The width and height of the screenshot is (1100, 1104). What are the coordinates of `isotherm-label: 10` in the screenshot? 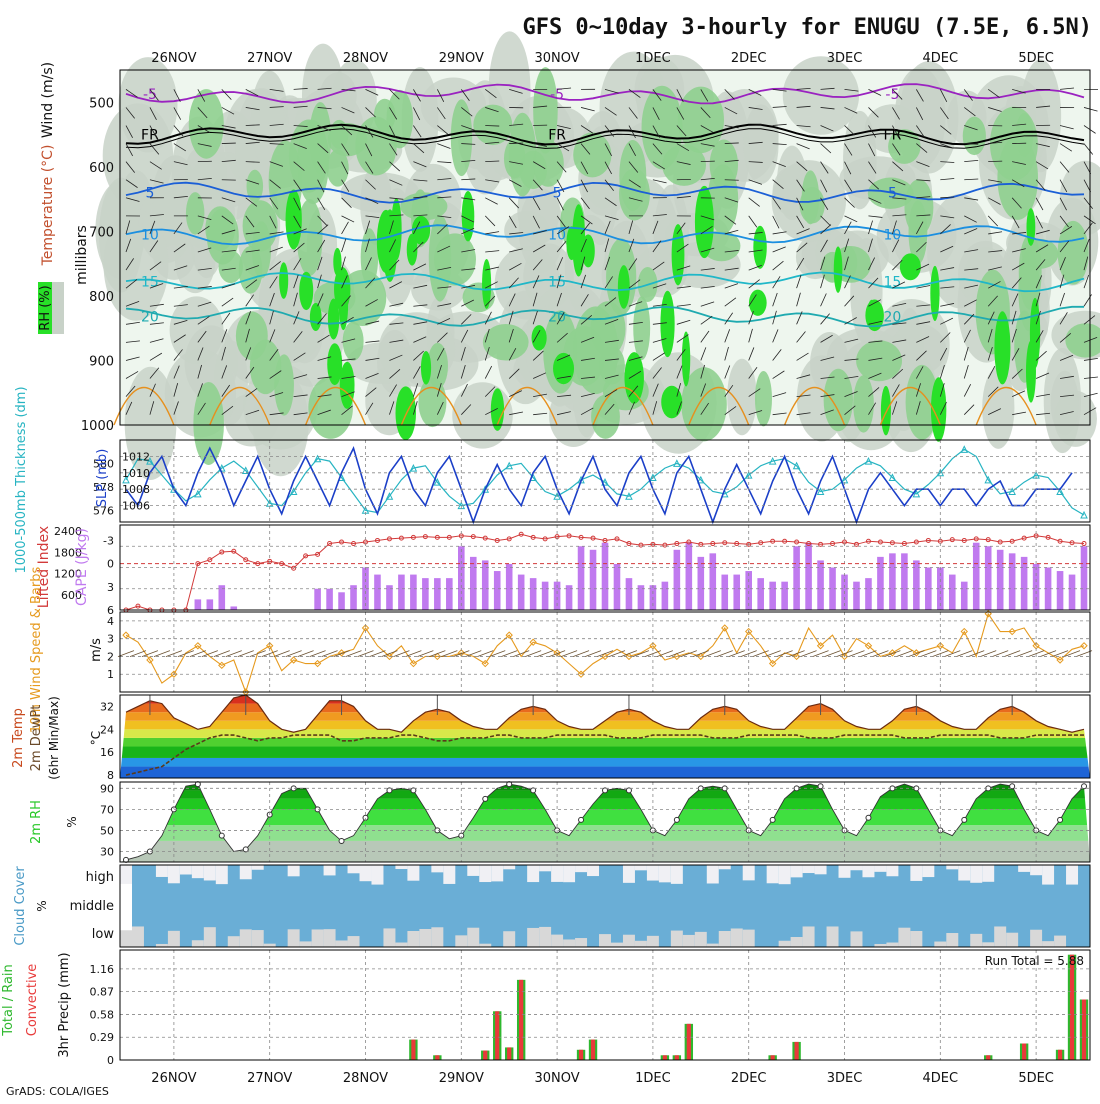 It's located at (892, 236).